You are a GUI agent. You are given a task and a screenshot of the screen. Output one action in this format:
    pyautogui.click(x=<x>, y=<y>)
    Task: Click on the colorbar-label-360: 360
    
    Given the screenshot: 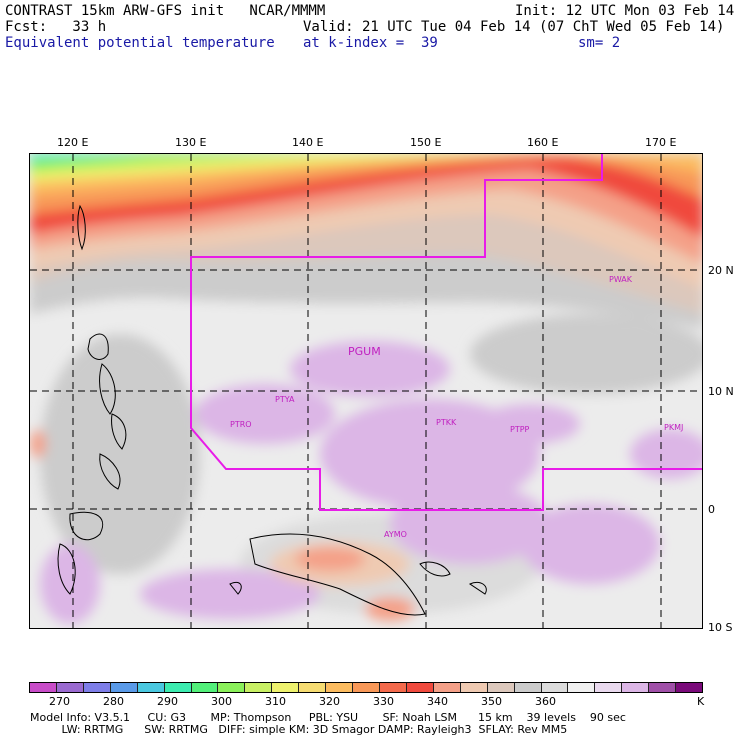 What is the action you would take?
    pyautogui.click(x=545, y=701)
    